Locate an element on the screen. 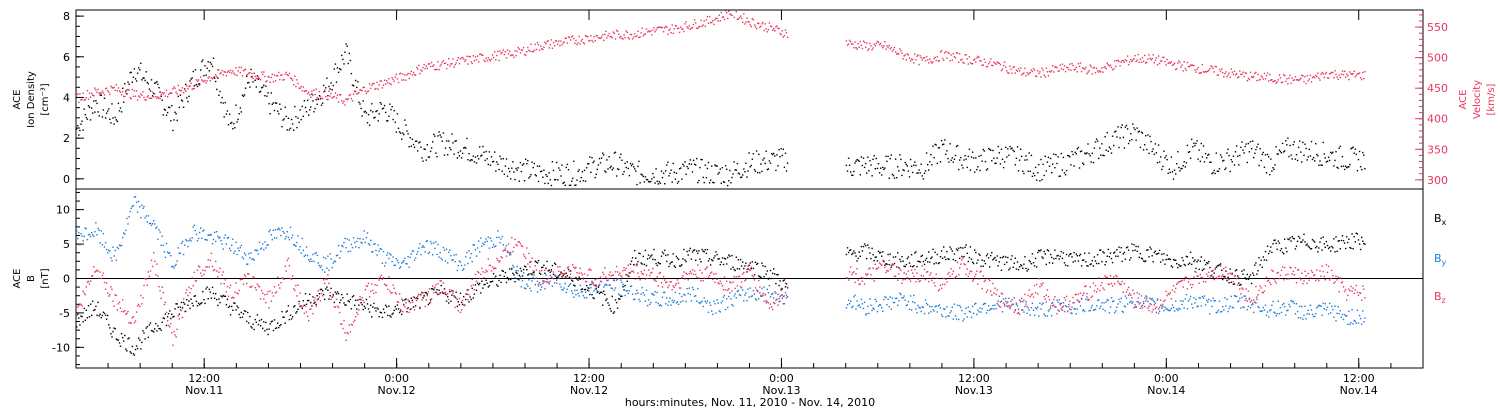 This screenshot has width=1500, height=414. right-tick-label: 450 is located at coordinates (1437, 88).